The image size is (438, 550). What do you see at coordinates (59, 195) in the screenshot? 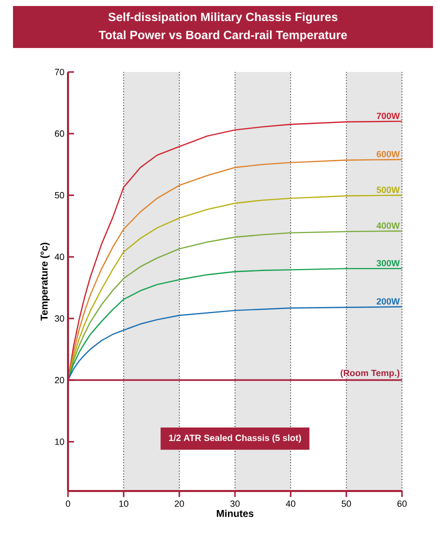
I see `y-tick-label: 50` at bounding box center [59, 195].